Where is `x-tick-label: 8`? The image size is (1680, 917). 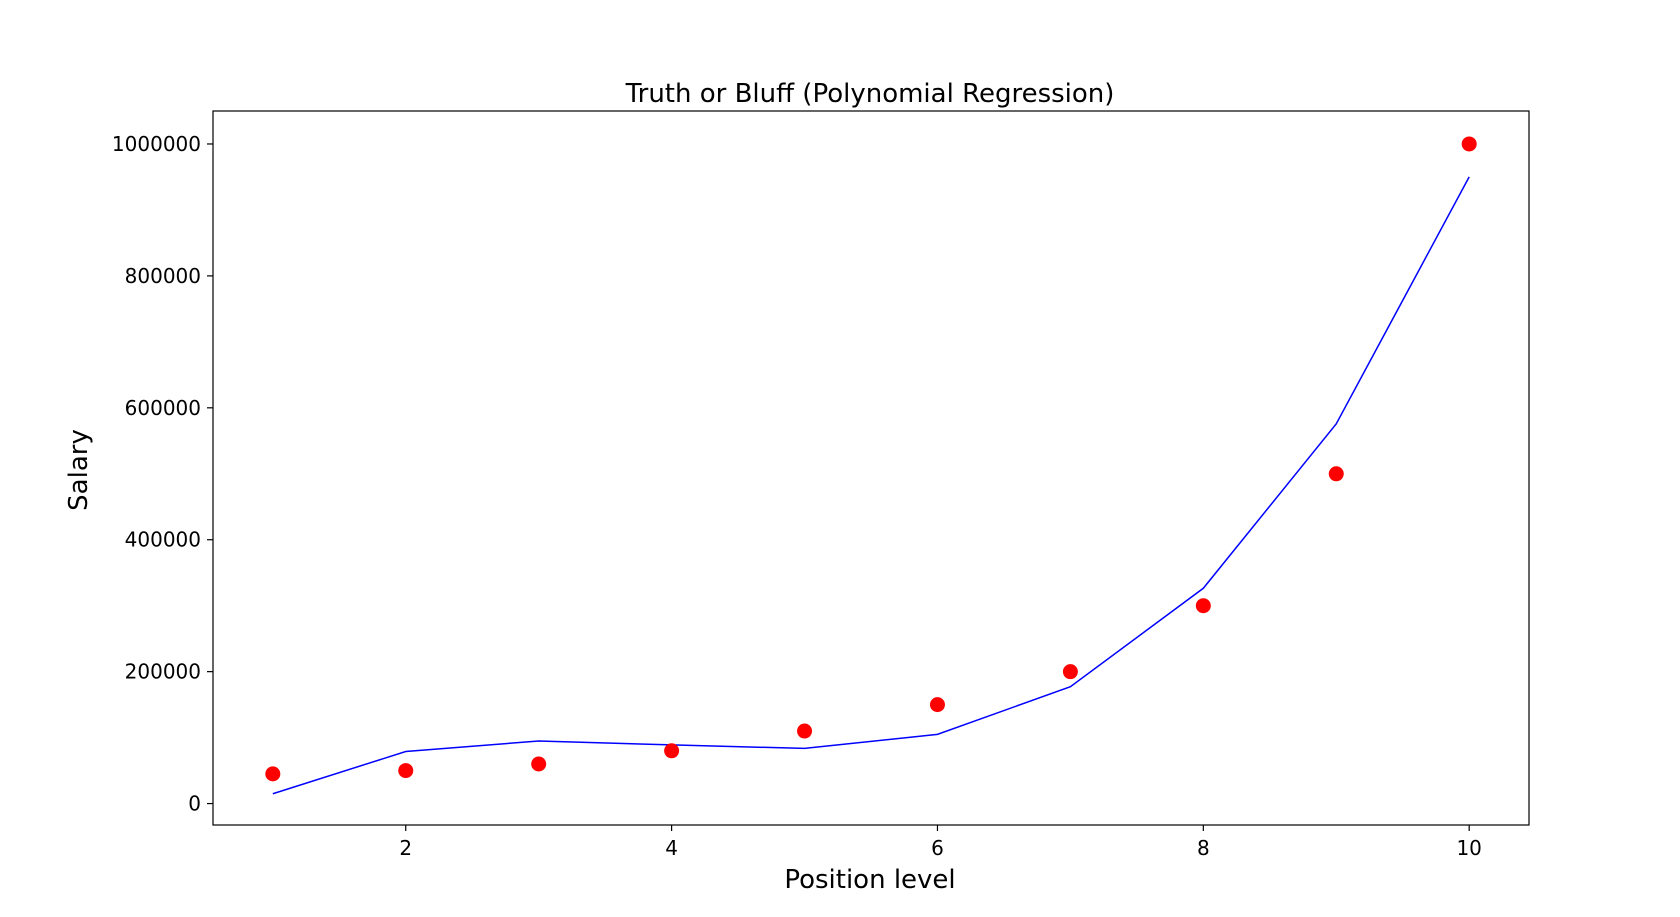
x-tick-label: 8 is located at coordinates (1203, 848).